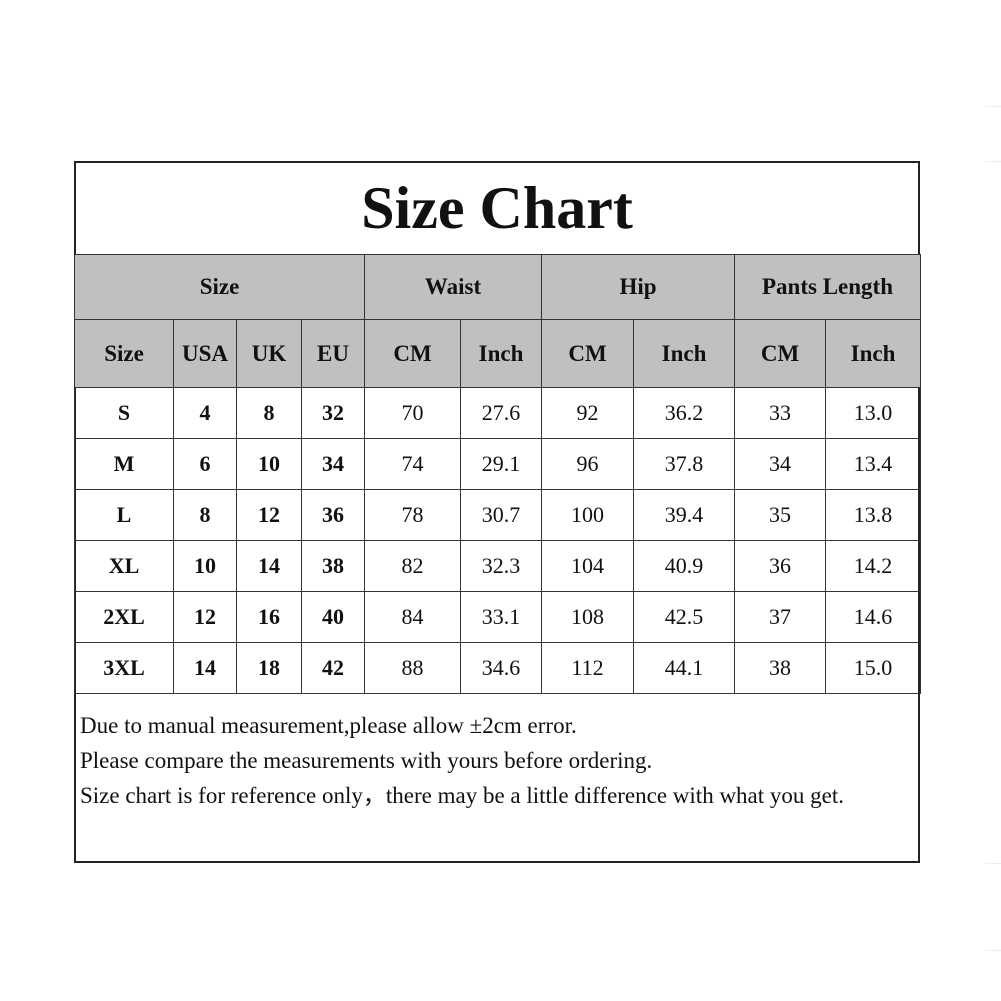  What do you see at coordinates (873, 668) in the screenshot?
I see `table-cell: 15.0` at bounding box center [873, 668].